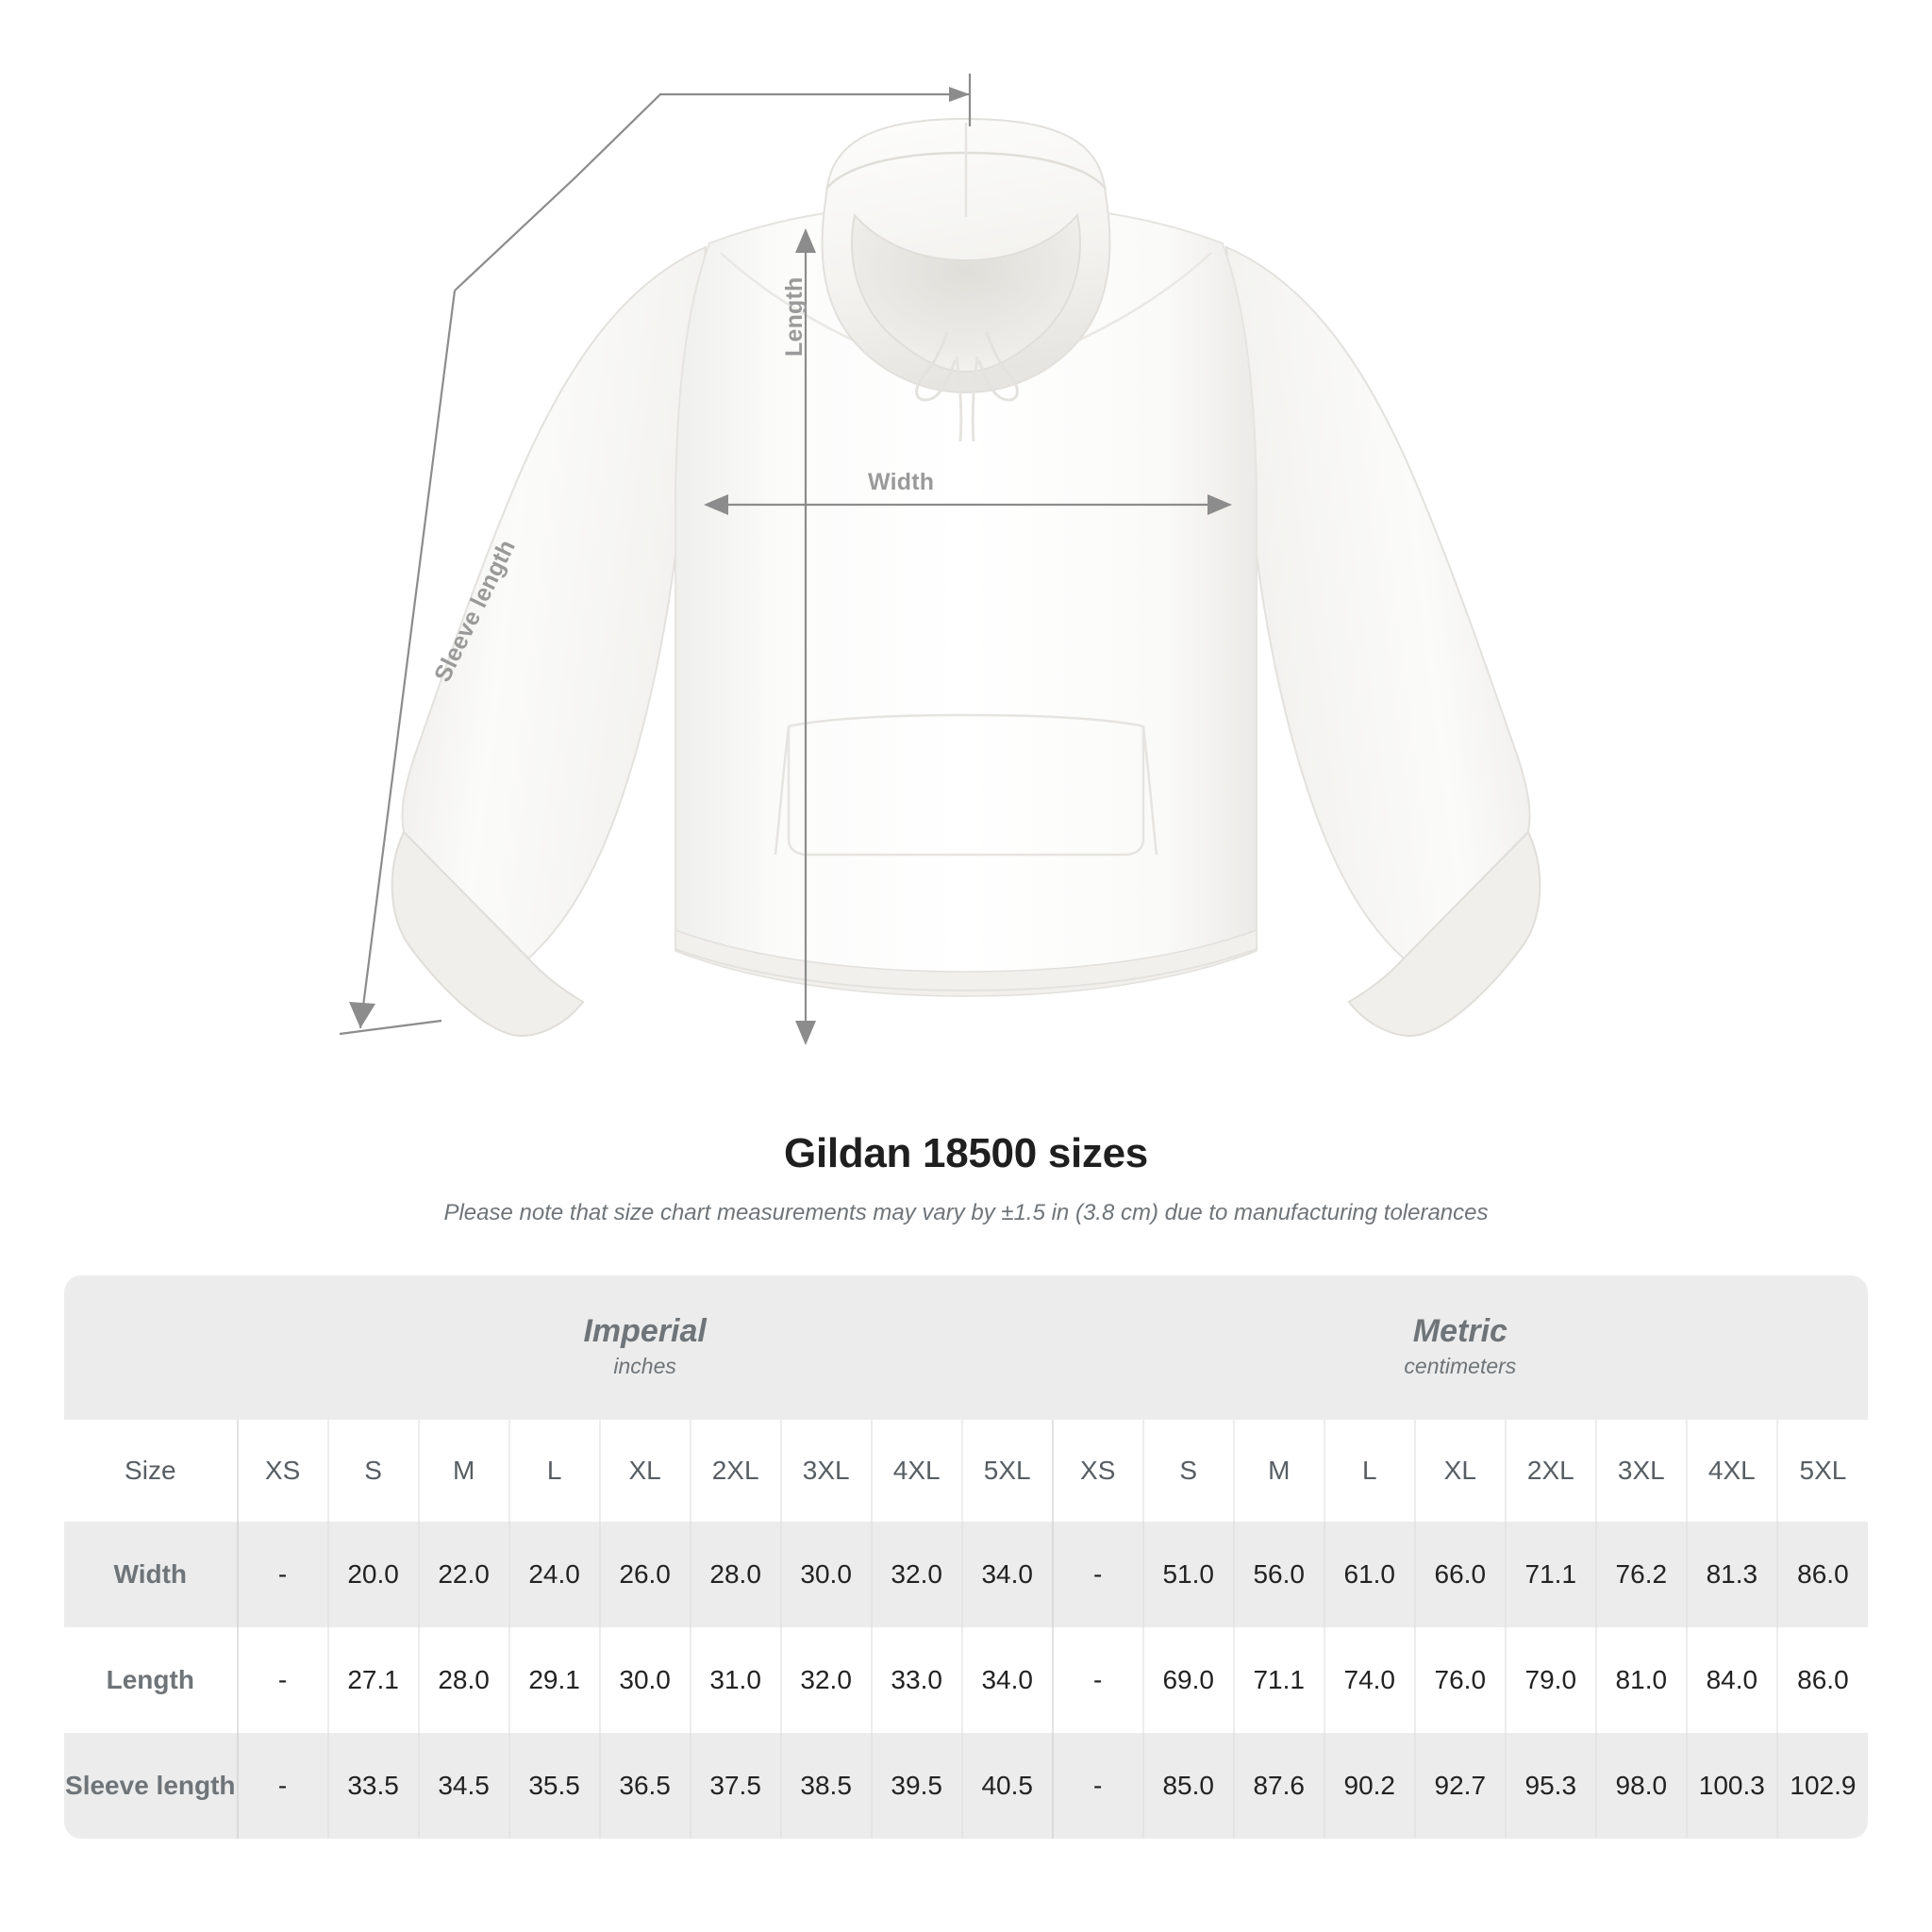 The height and width of the screenshot is (1932, 1932). Describe the element at coordinates (151, 1348) in the screenshot. I see `unit-spacer-cell` at that location.